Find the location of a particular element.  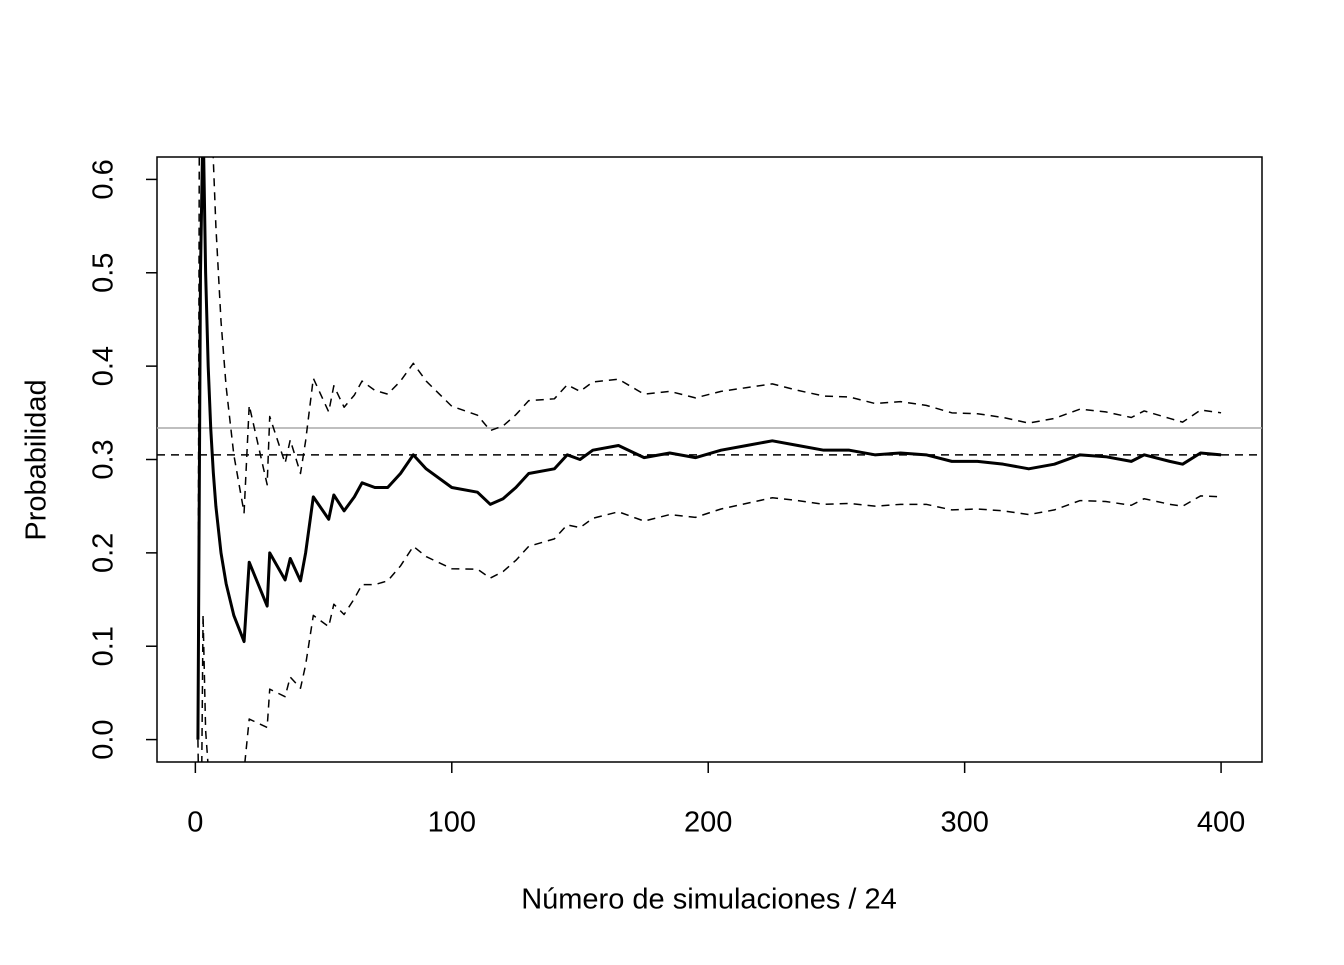

x-tick-label: 300 is located at coordinates (964, 823).